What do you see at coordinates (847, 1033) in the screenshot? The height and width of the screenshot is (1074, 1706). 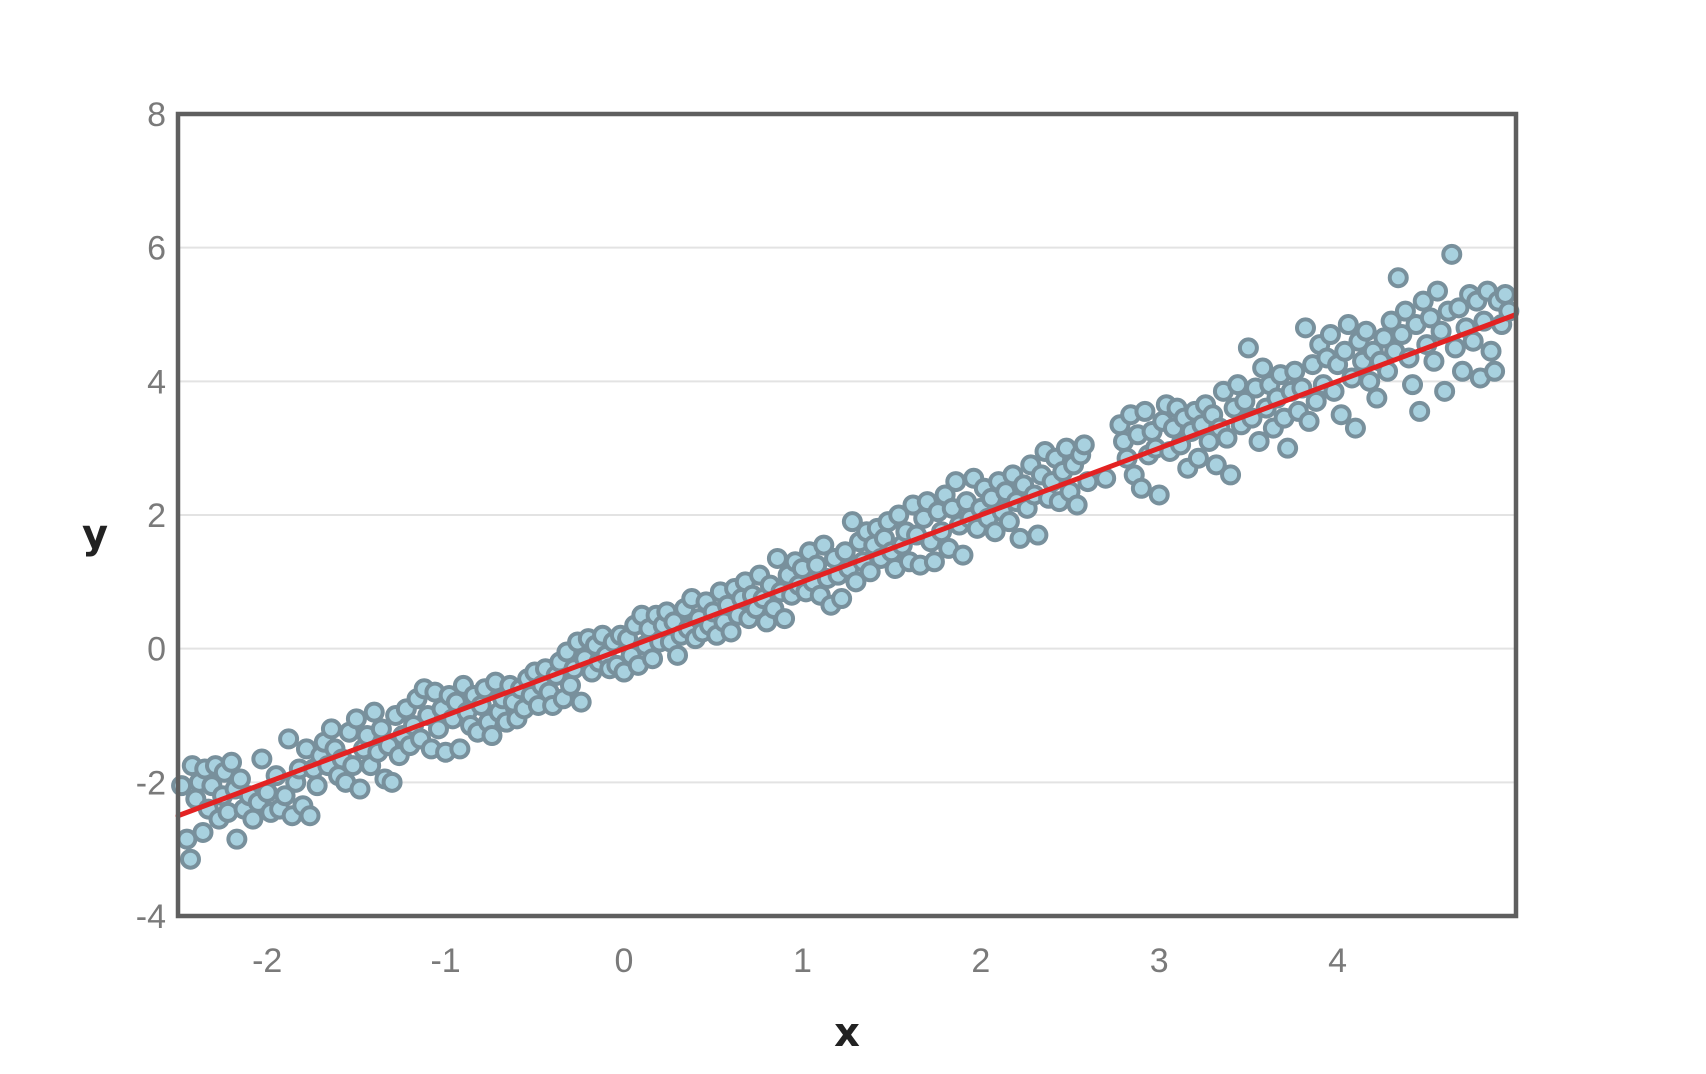 I see `x-axis-title: x` at bounding box center [847, 1033].